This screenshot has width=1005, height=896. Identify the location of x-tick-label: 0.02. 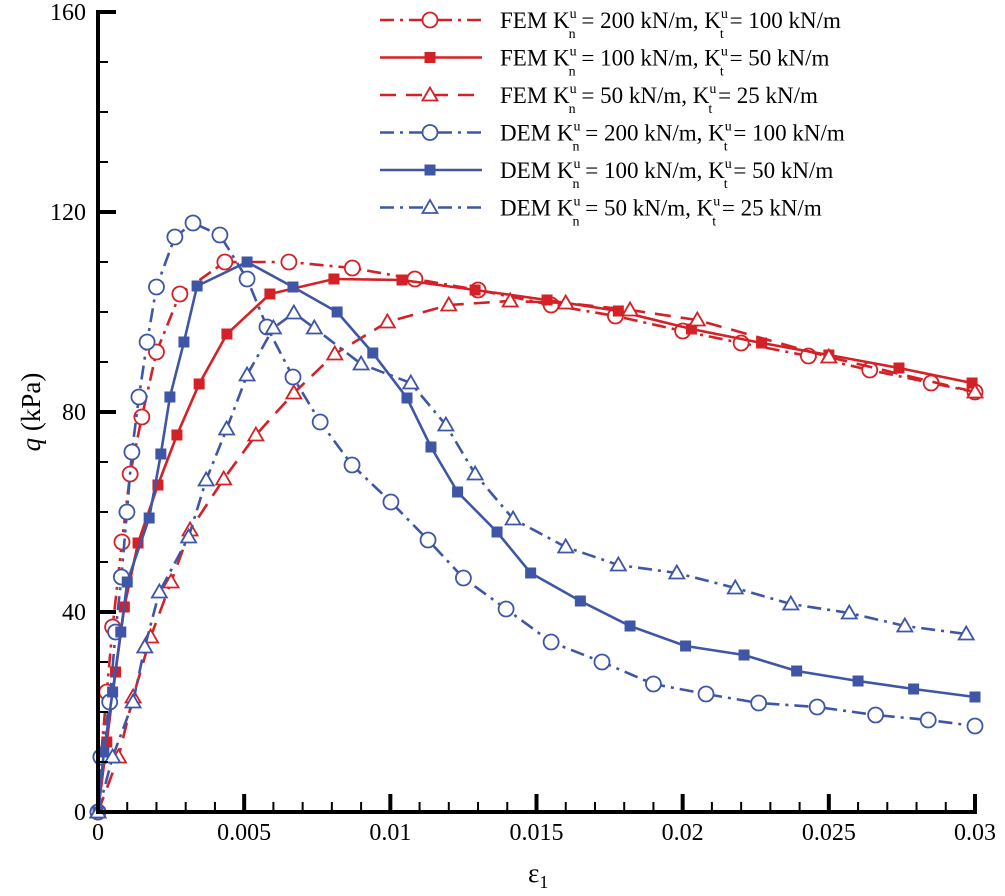
(683, 833).